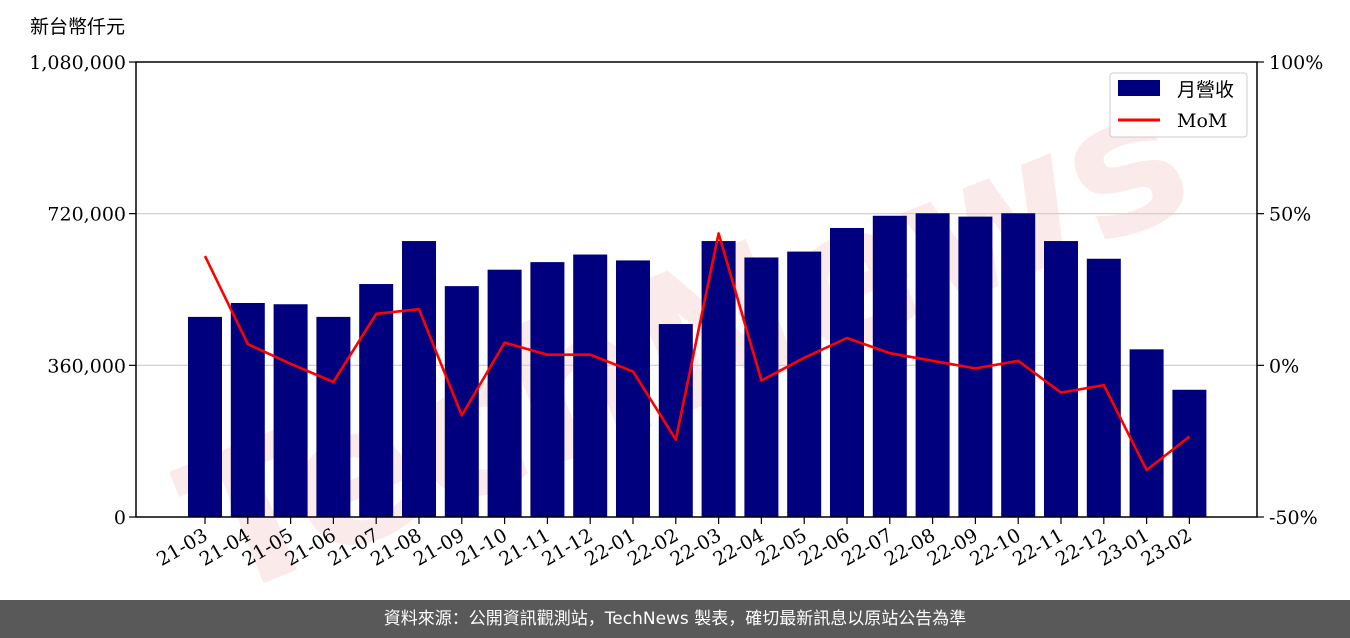 The width and height of the screenshot is (1350, 638). Describe the element at coordinates (77, 27) in the screenshot. I see `y-axis-unit-label: 新台幣仟元` at that location.